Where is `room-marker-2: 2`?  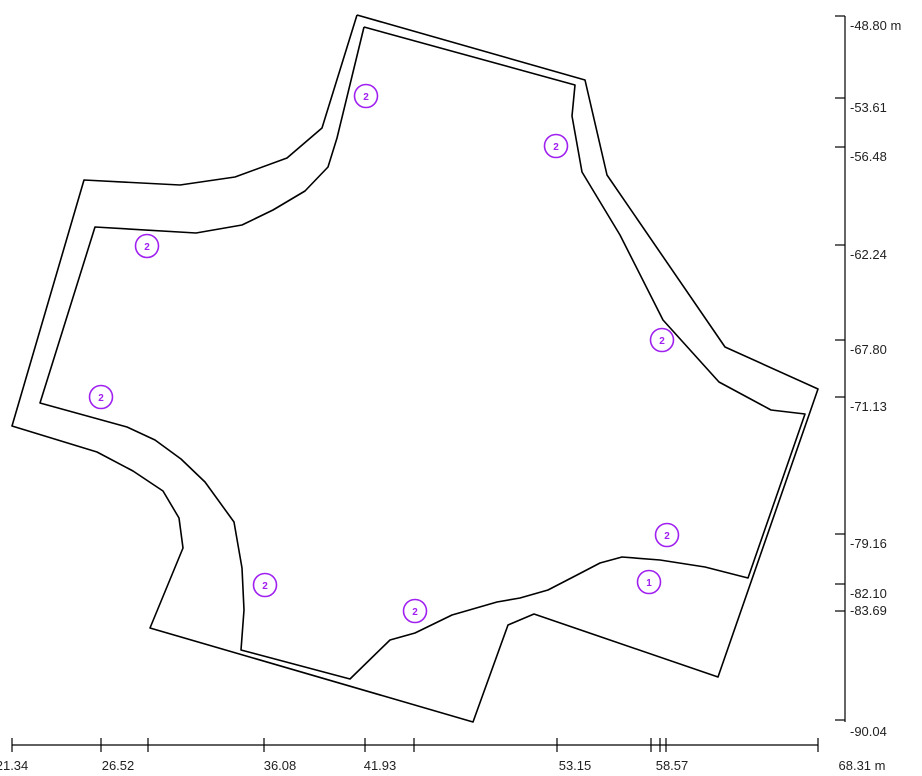
room-marker-2: 2 is located at coordinates (556, 146).